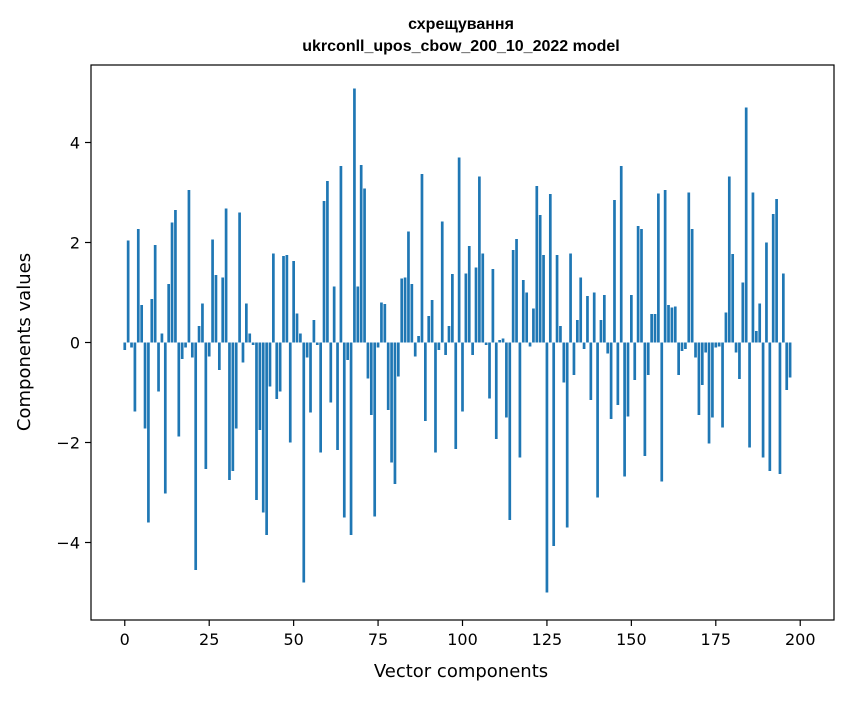 The width and height of the screenshot is (847, 701). I want to click on x-axis-label: Vector components, so click(461, 671).